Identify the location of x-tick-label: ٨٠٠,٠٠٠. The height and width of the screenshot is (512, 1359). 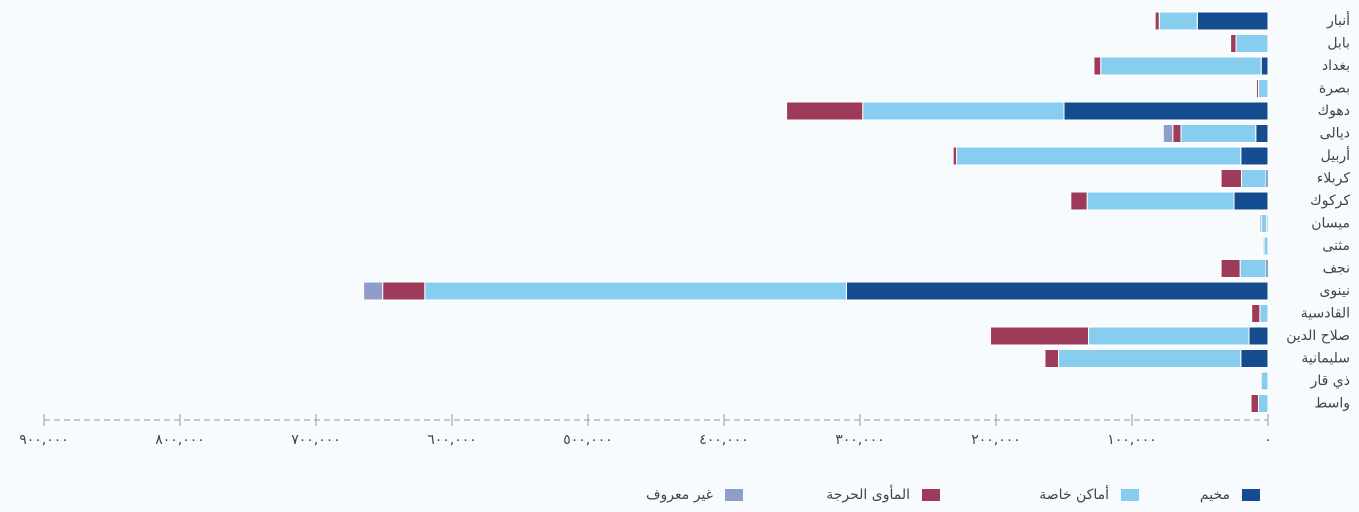
(180, 440).